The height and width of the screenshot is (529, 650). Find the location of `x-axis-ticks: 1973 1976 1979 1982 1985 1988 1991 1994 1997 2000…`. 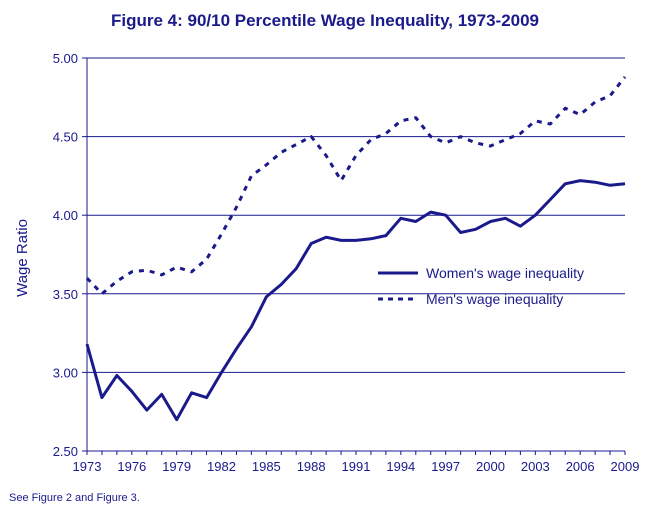

x-axis-ticks: 1973 1976 1979 1982 1985 1988 1991 1994 1997 2000… is located at coordinates (356, 462).